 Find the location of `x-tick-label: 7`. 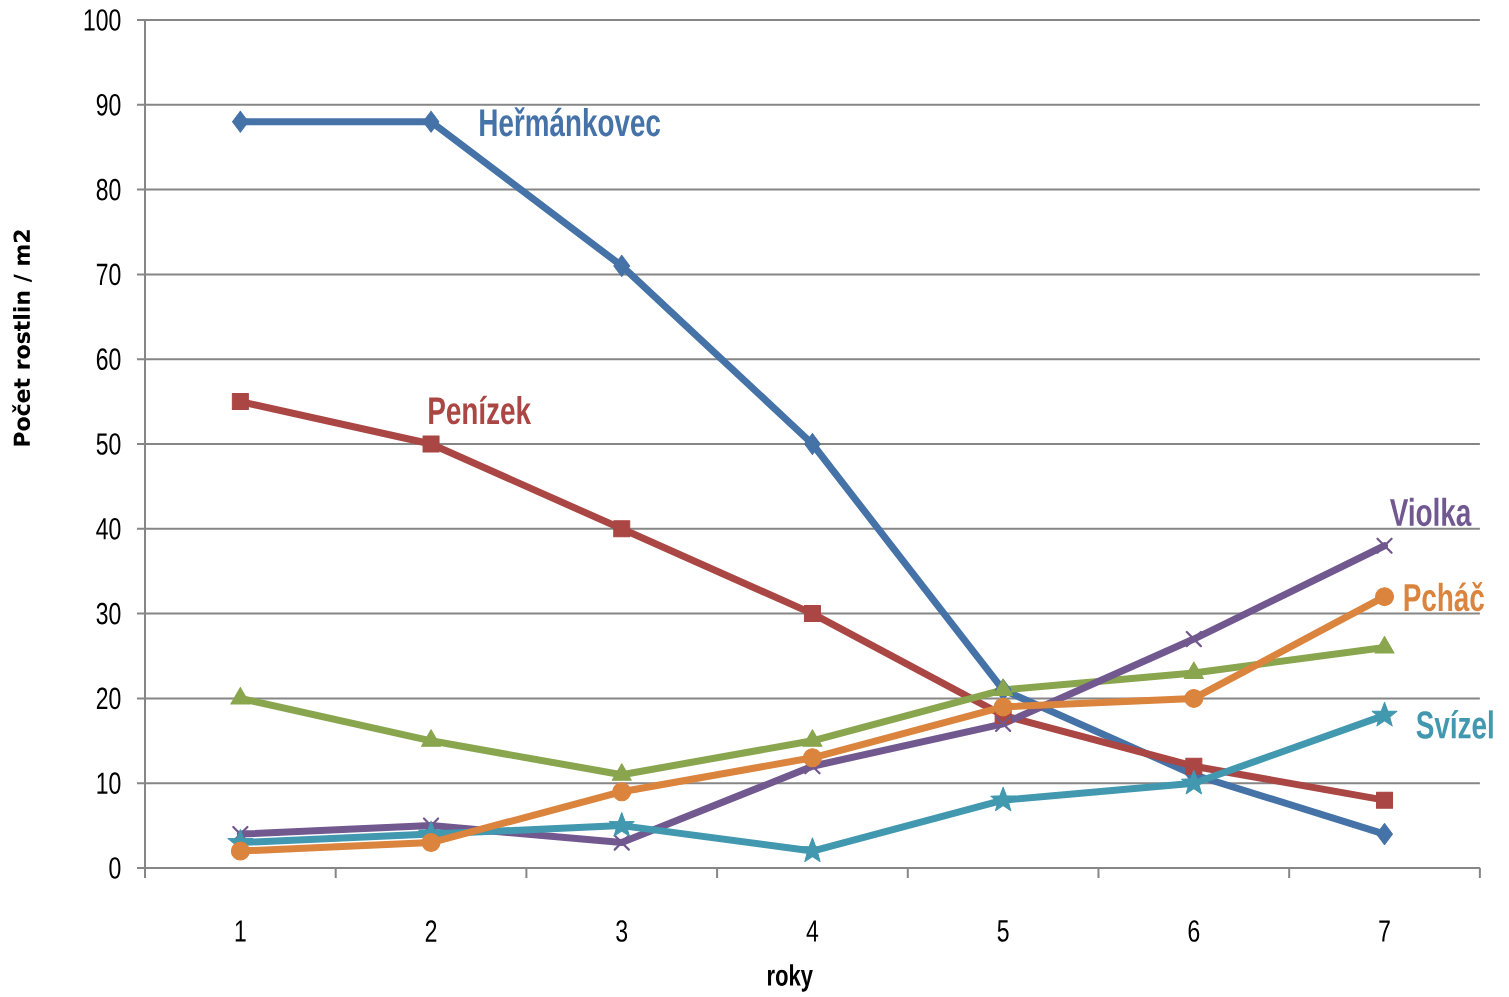

x-tick-label: 7 is located at coordinates (1384, 931).